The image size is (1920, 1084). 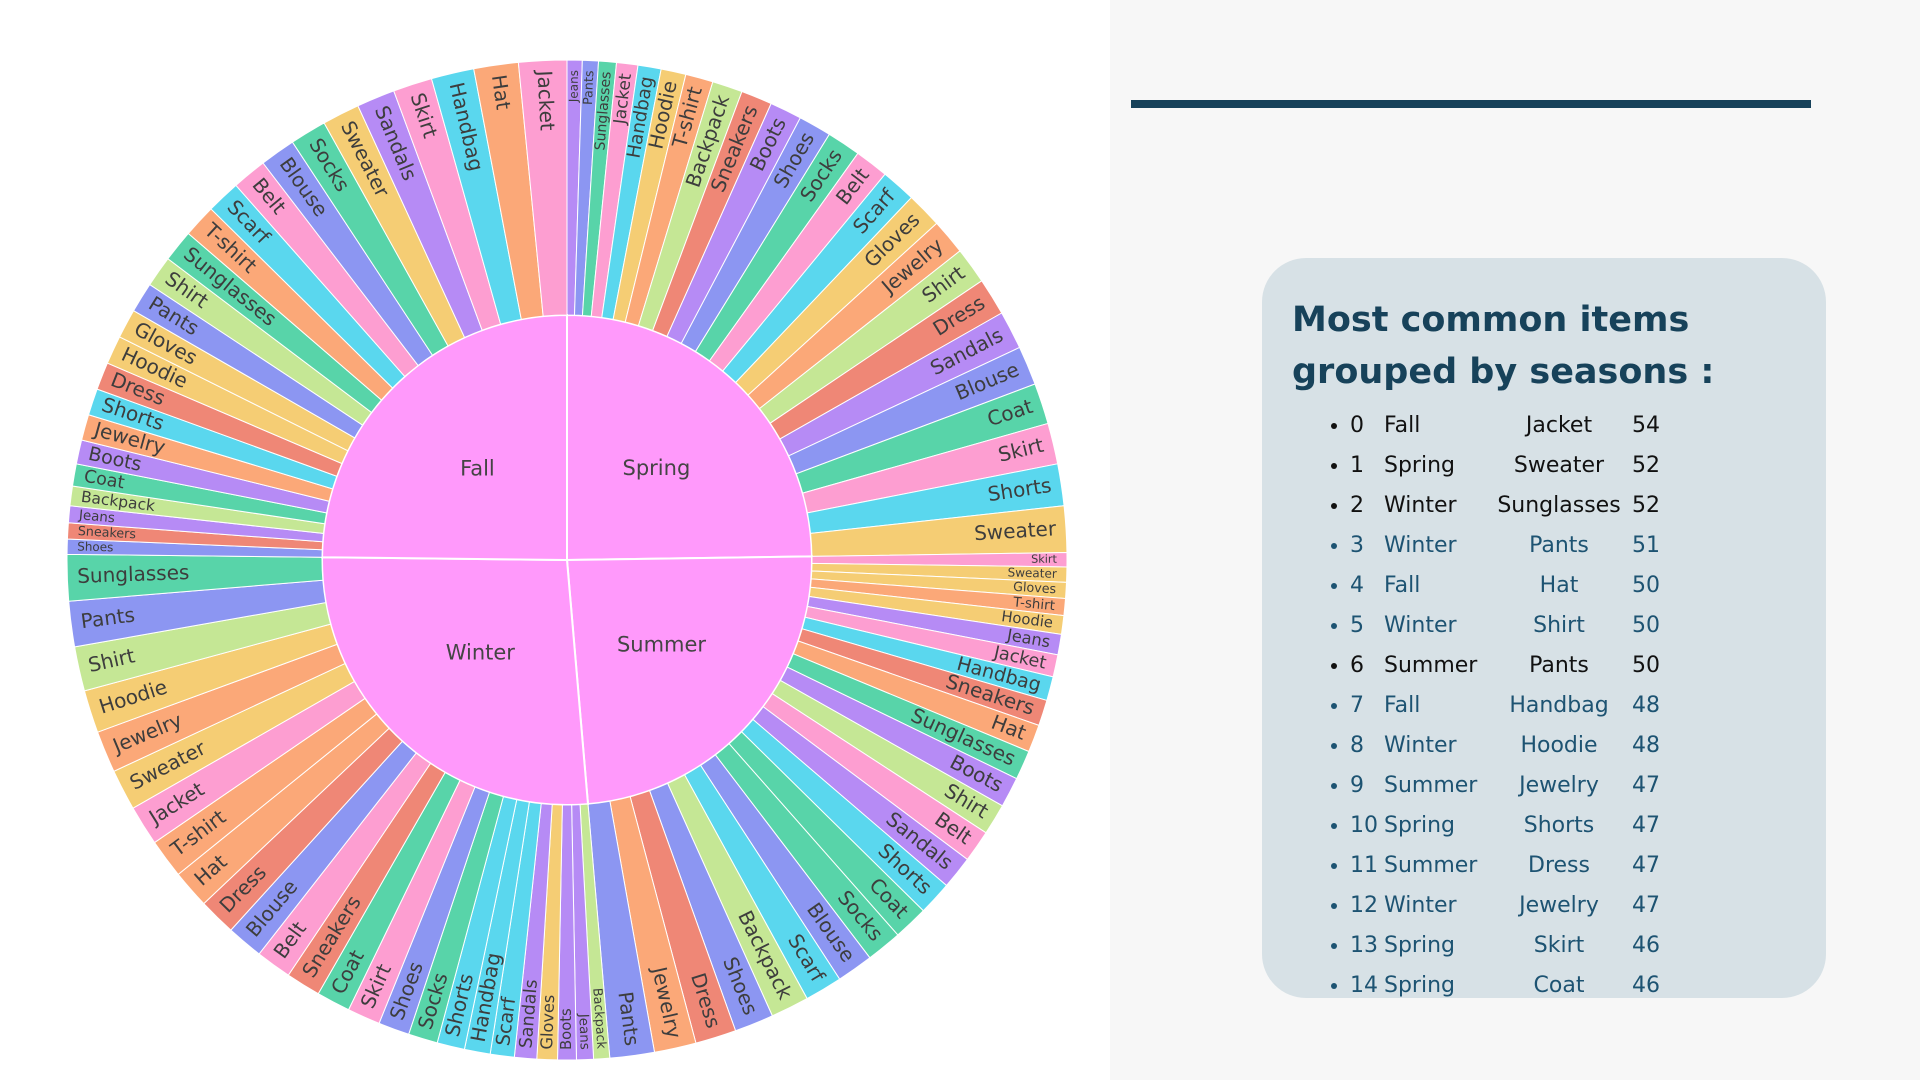 What do you see at coordinates (95, 546) in the screenshot?
I see `item-label: Shoes` at bounding box center [95, 546].